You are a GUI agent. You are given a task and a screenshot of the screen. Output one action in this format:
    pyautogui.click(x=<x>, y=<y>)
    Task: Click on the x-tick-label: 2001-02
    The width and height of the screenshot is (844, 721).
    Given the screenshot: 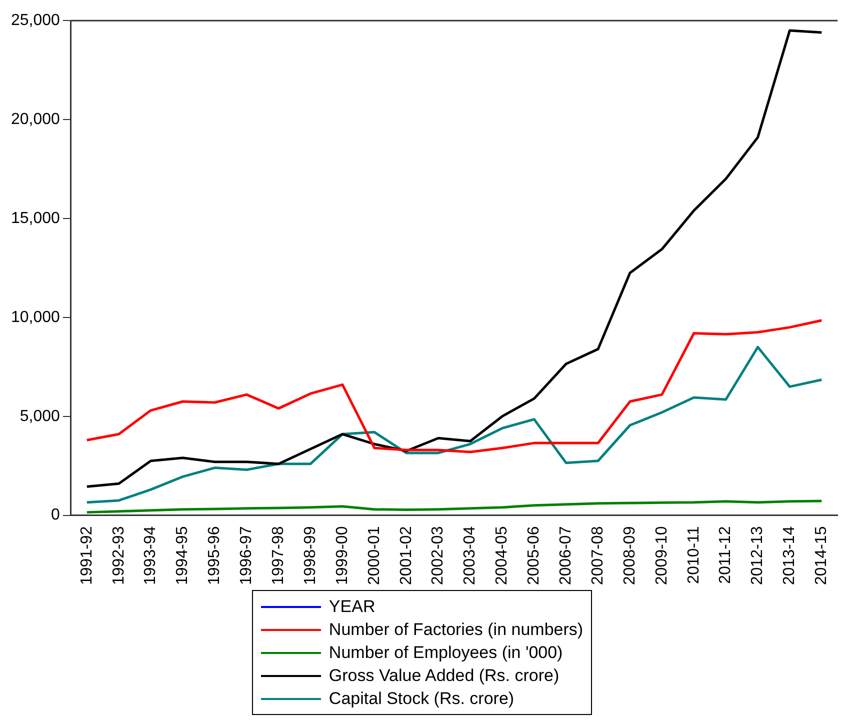 What is the action you would take?
    pyautogui.click(x=406, y=555)
    